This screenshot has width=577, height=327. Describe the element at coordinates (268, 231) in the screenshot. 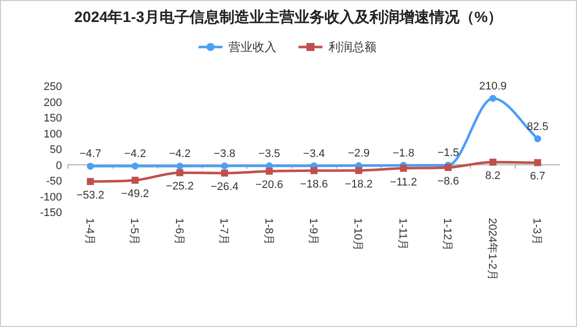

I see `x-tick-label: 1-8月` at that location.